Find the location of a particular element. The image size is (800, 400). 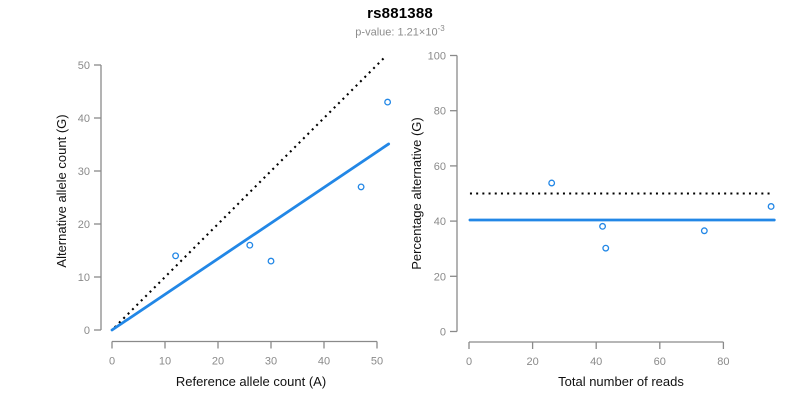

x-tick-label: 60 is located at coordinates (660, 362).